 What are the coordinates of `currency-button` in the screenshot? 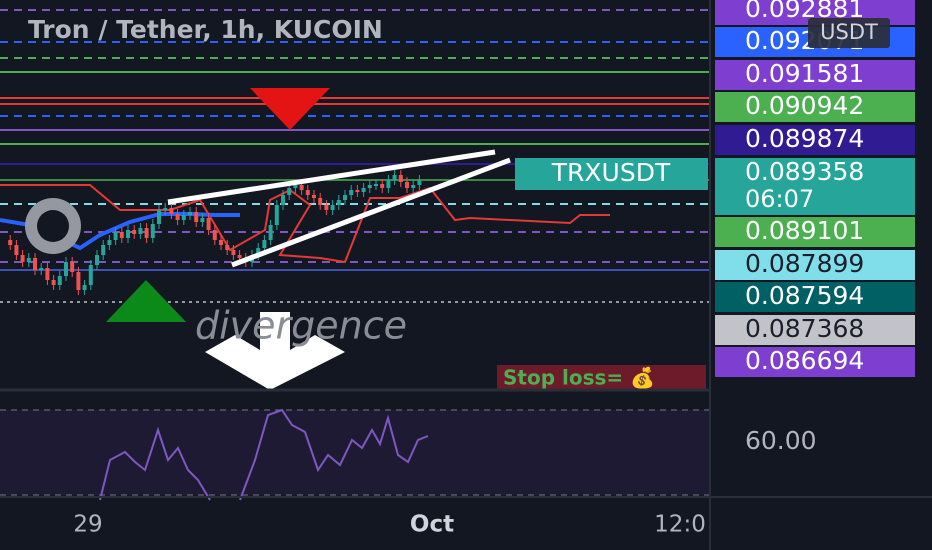 It's located at (849, 33).